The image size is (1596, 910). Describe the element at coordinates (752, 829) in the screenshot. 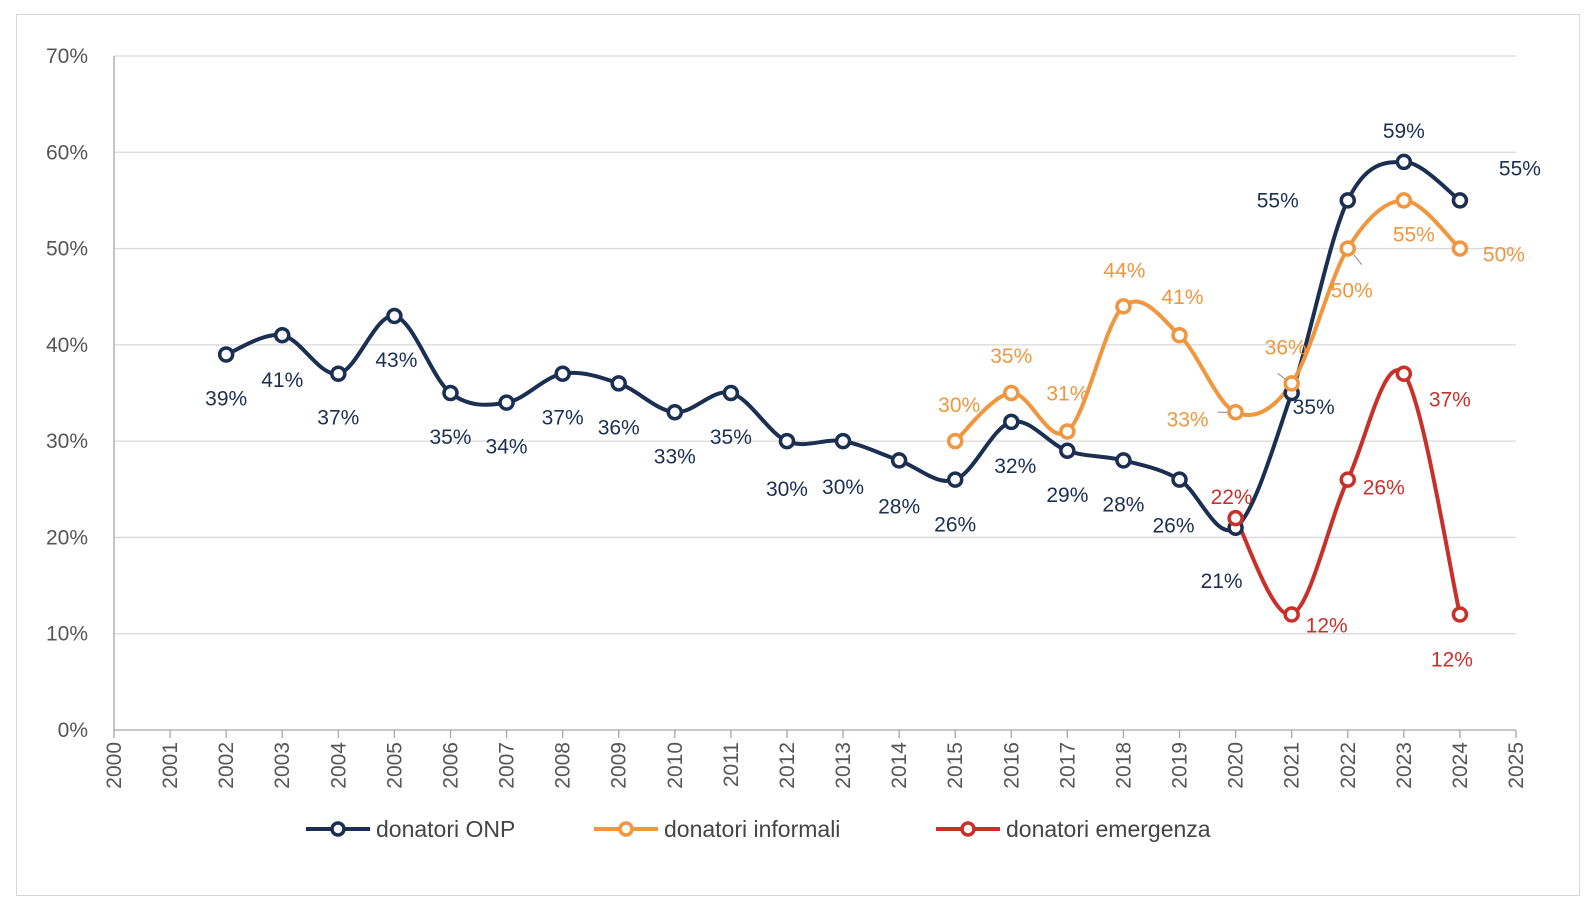

I see `legend-label: donatori informali` at that location.